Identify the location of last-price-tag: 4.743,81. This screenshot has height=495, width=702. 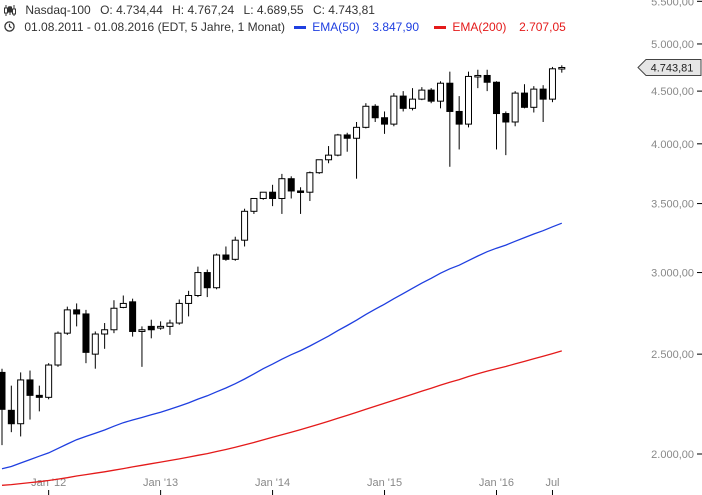
(669, 67).